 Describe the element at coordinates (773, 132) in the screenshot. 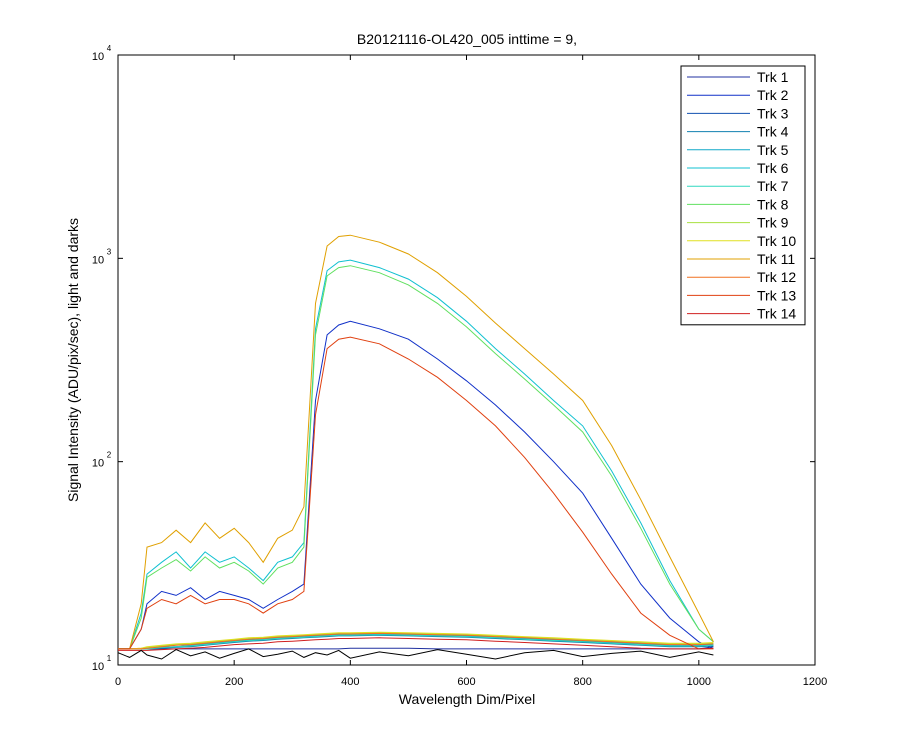

I see `legend-label: Trk 4` at that location.